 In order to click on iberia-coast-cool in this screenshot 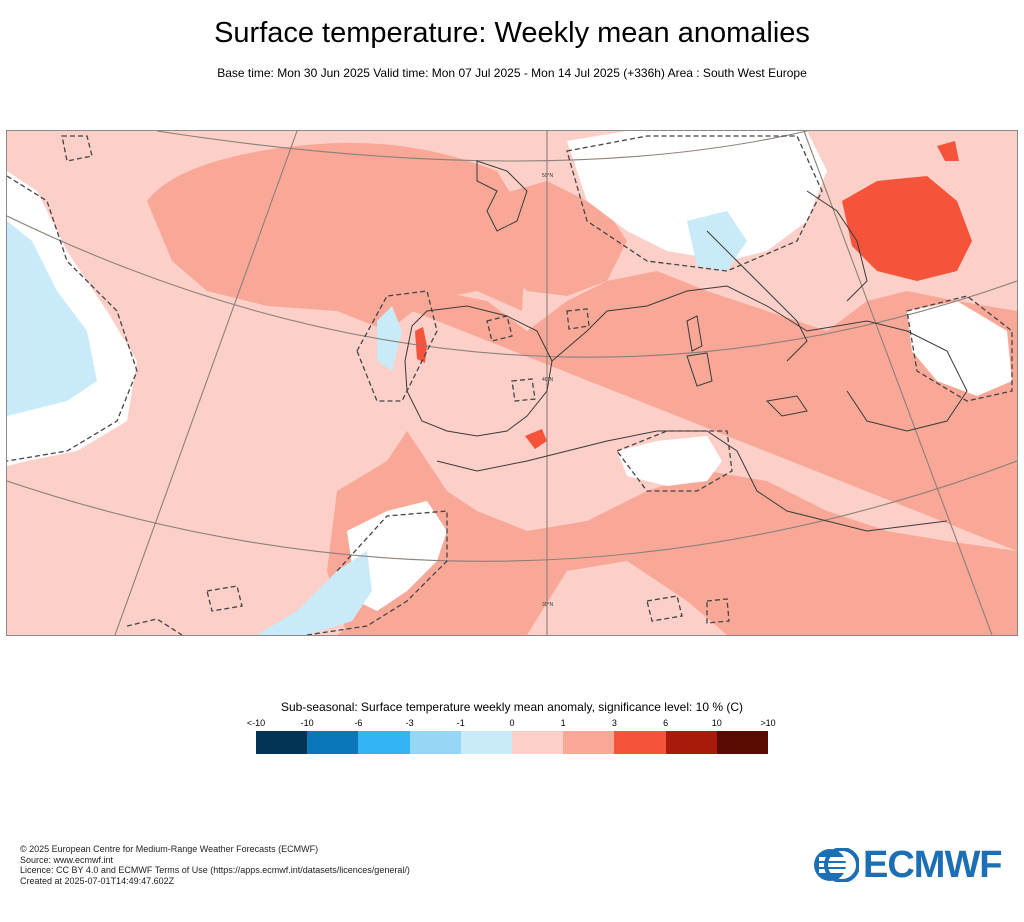, I will do `click(389, 338)`.